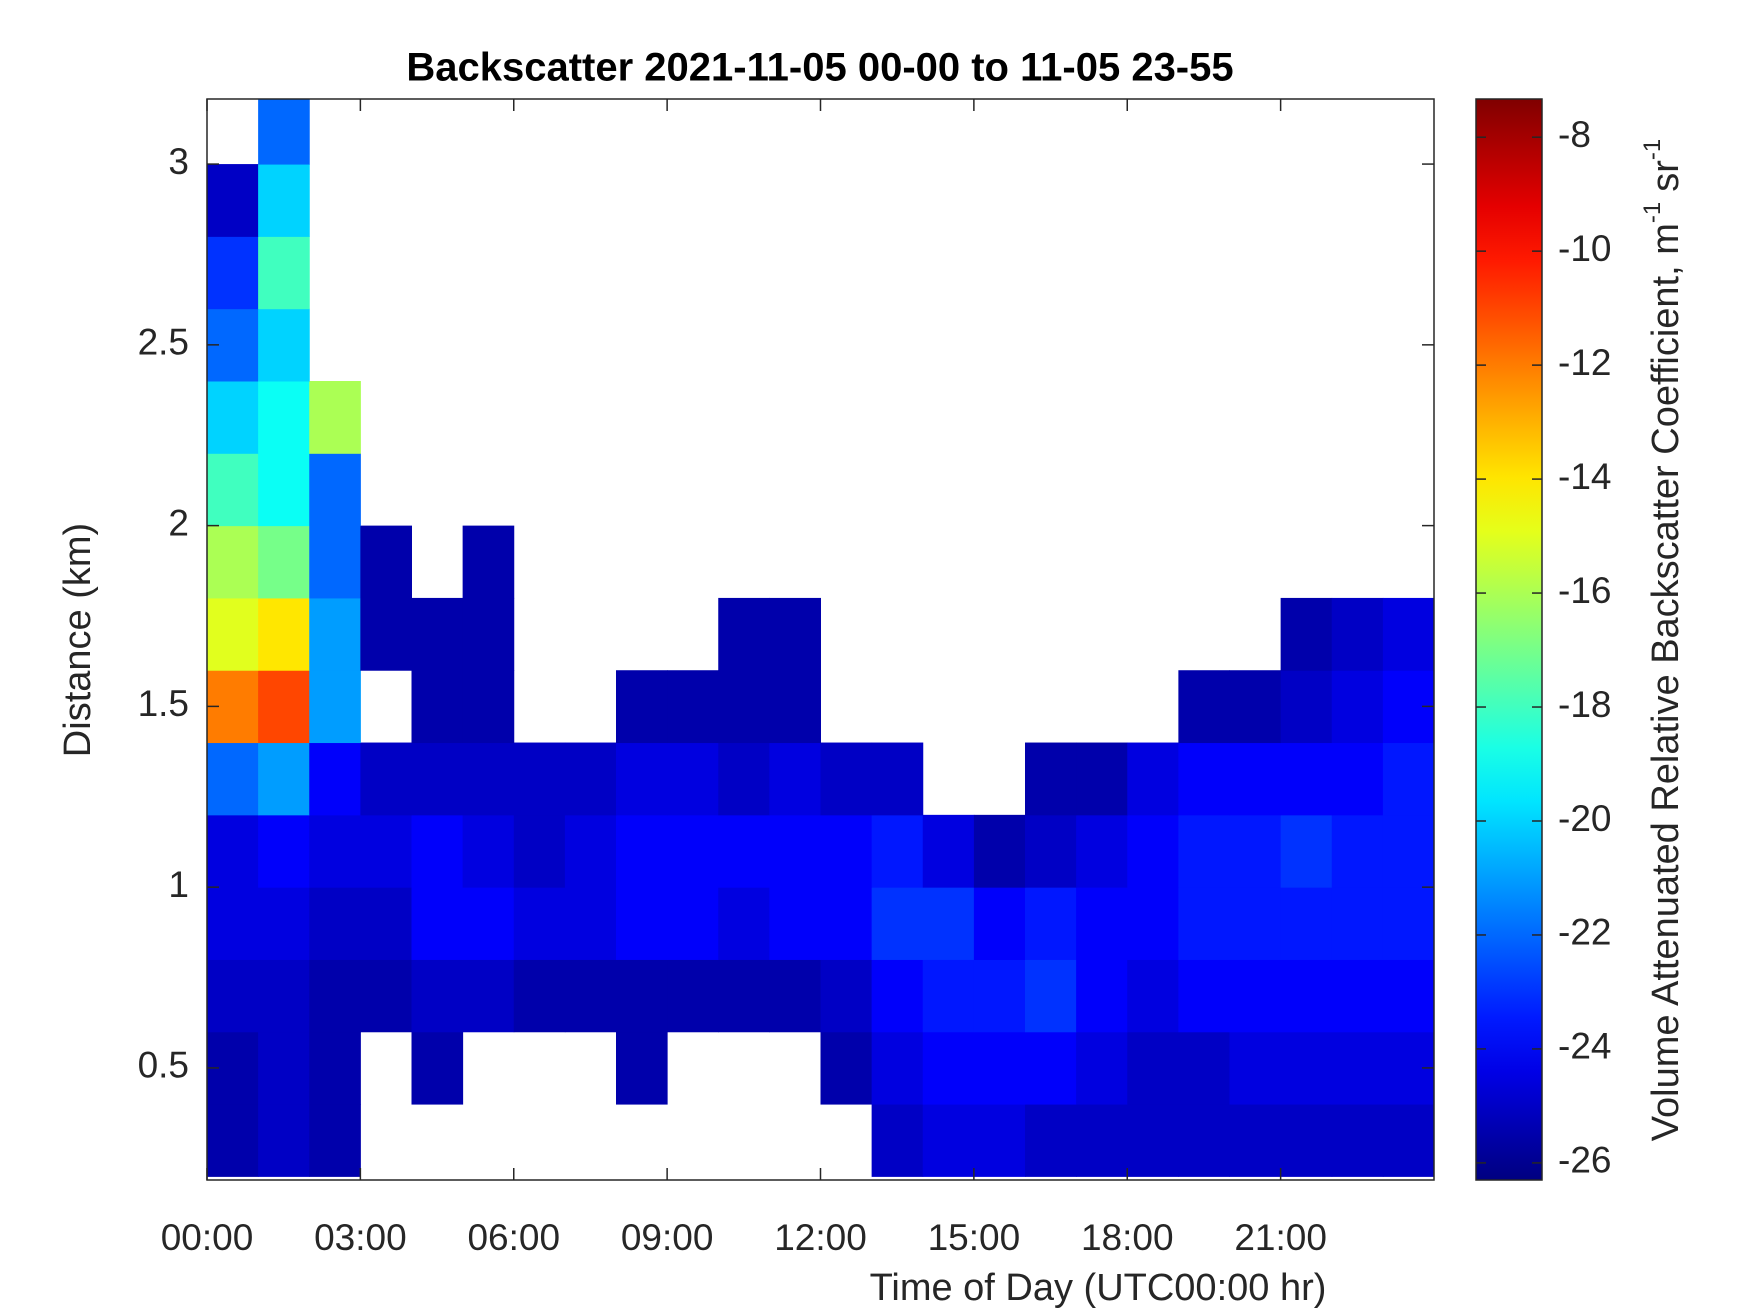 Image resolution: width=1750 pixels, height=1313 pixels. I want to click on x-tick-label: 15:00, so click(974, 1237).